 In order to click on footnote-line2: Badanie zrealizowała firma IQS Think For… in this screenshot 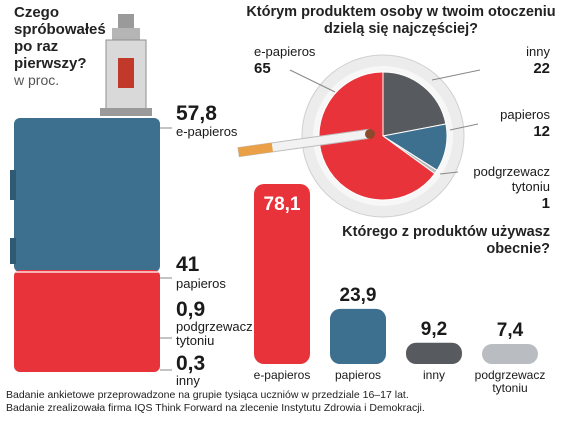, I will do `click(215, 408)`.